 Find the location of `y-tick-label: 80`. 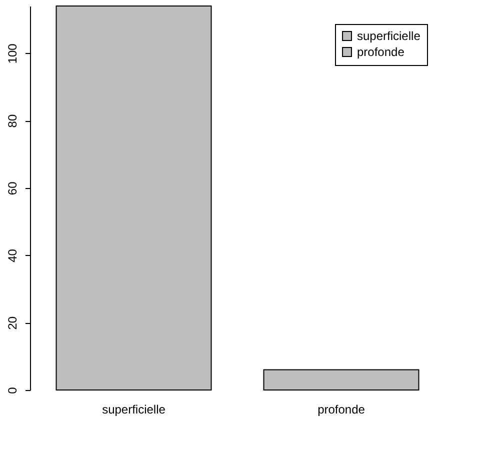

y-tick-label: 80 is located at coordinates (13, 121).